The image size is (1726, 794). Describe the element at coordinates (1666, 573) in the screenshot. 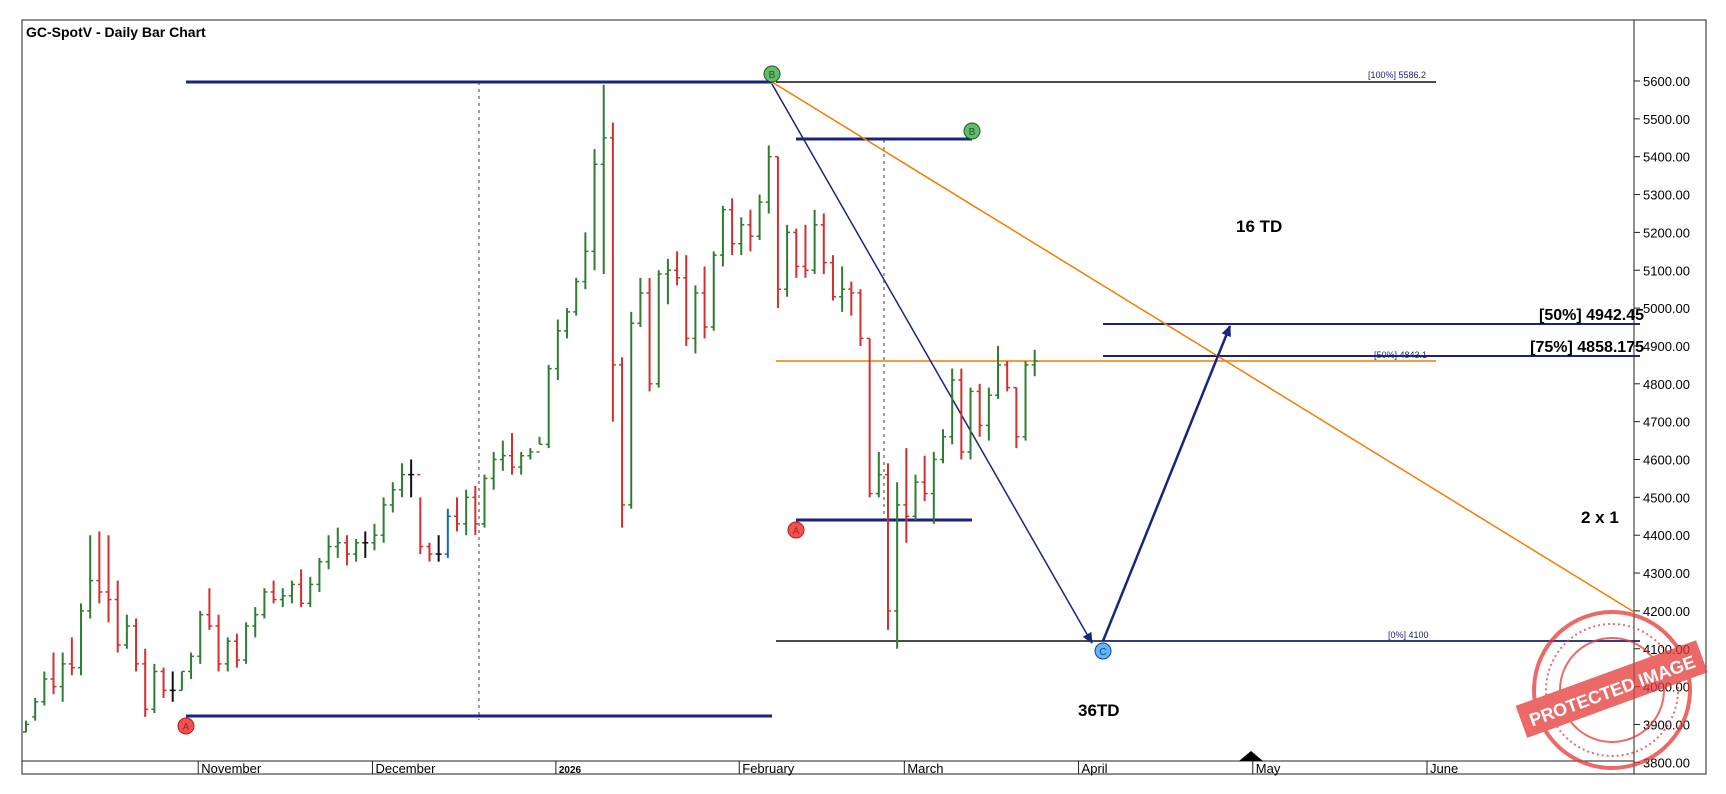

I see `y-tick-label: 4300.00` at that location.